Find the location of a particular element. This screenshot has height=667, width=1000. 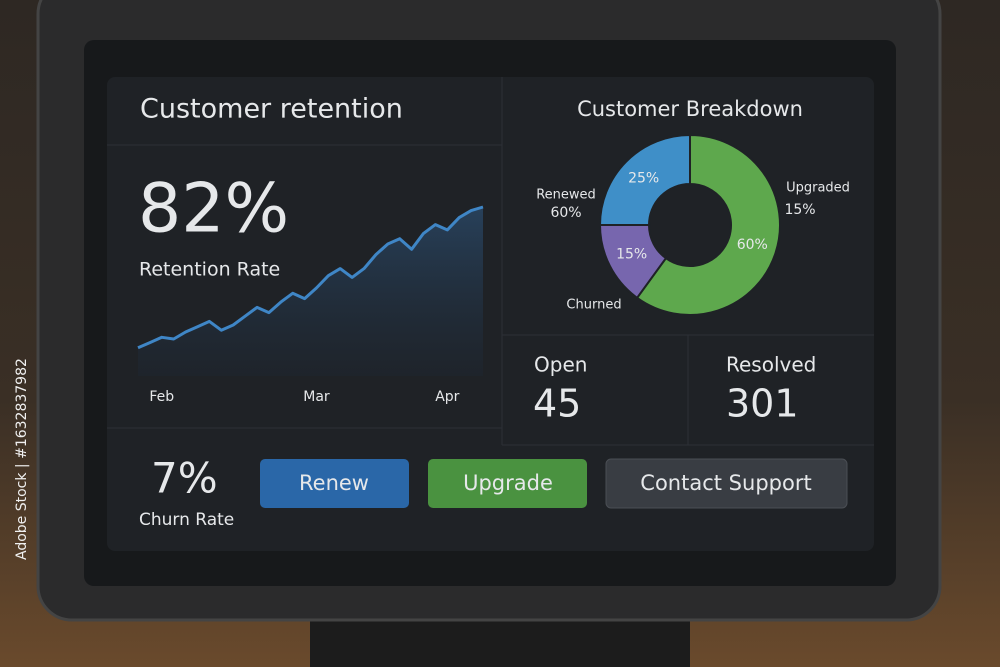

button-label: Upgrade is located at coordinates (508, 483).